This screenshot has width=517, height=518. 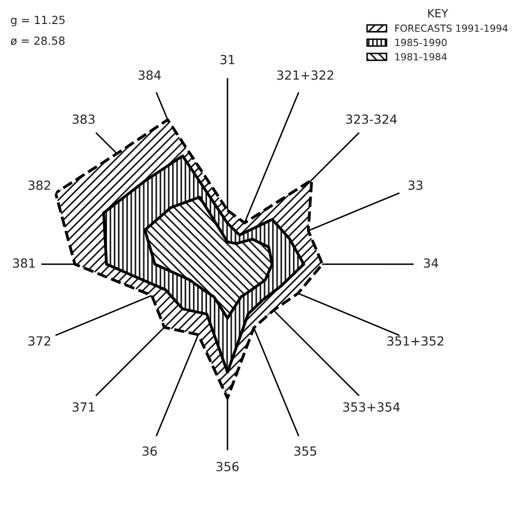 I want to click on spoke-label: 356, so click(x=227, y=467).